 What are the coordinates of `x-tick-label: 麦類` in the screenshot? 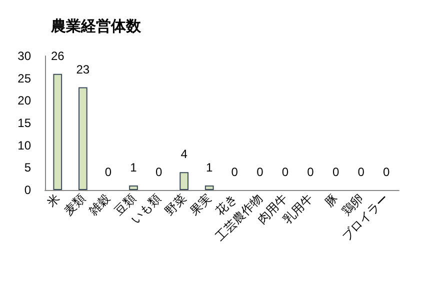 It's located at (74, 204).